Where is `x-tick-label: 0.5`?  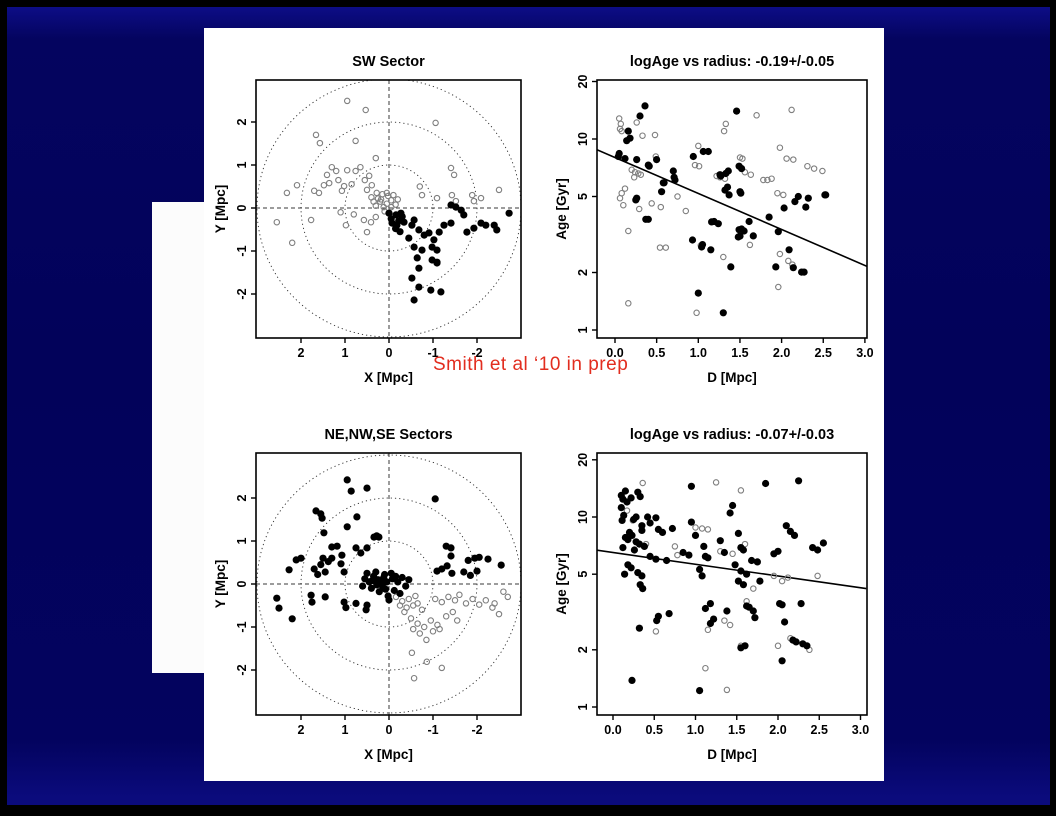 x-tick-label: 0.5 is located at coordinates (654, 730).